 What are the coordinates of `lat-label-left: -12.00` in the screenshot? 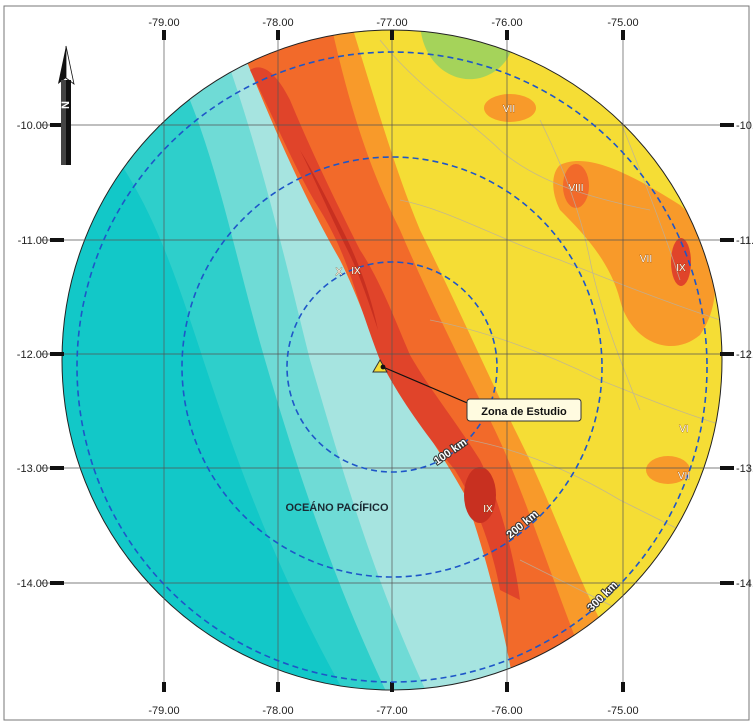 It's located at (32, 355).